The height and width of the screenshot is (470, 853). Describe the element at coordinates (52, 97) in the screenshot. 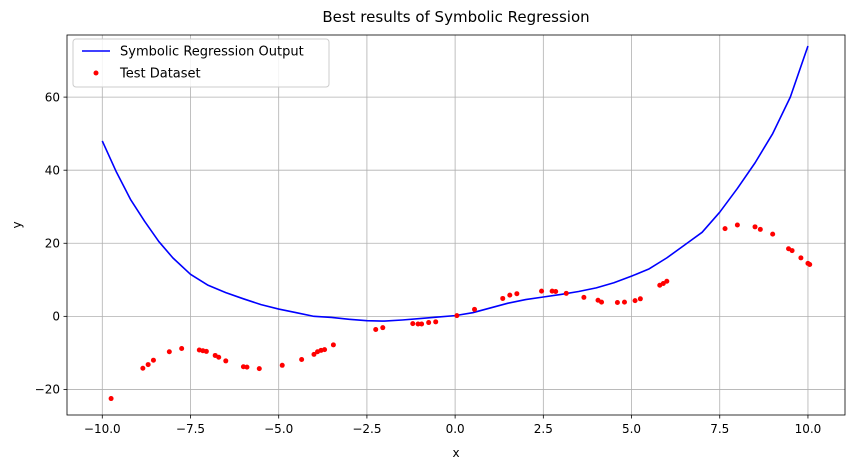

I see `y-tick-label: 60` at that location.